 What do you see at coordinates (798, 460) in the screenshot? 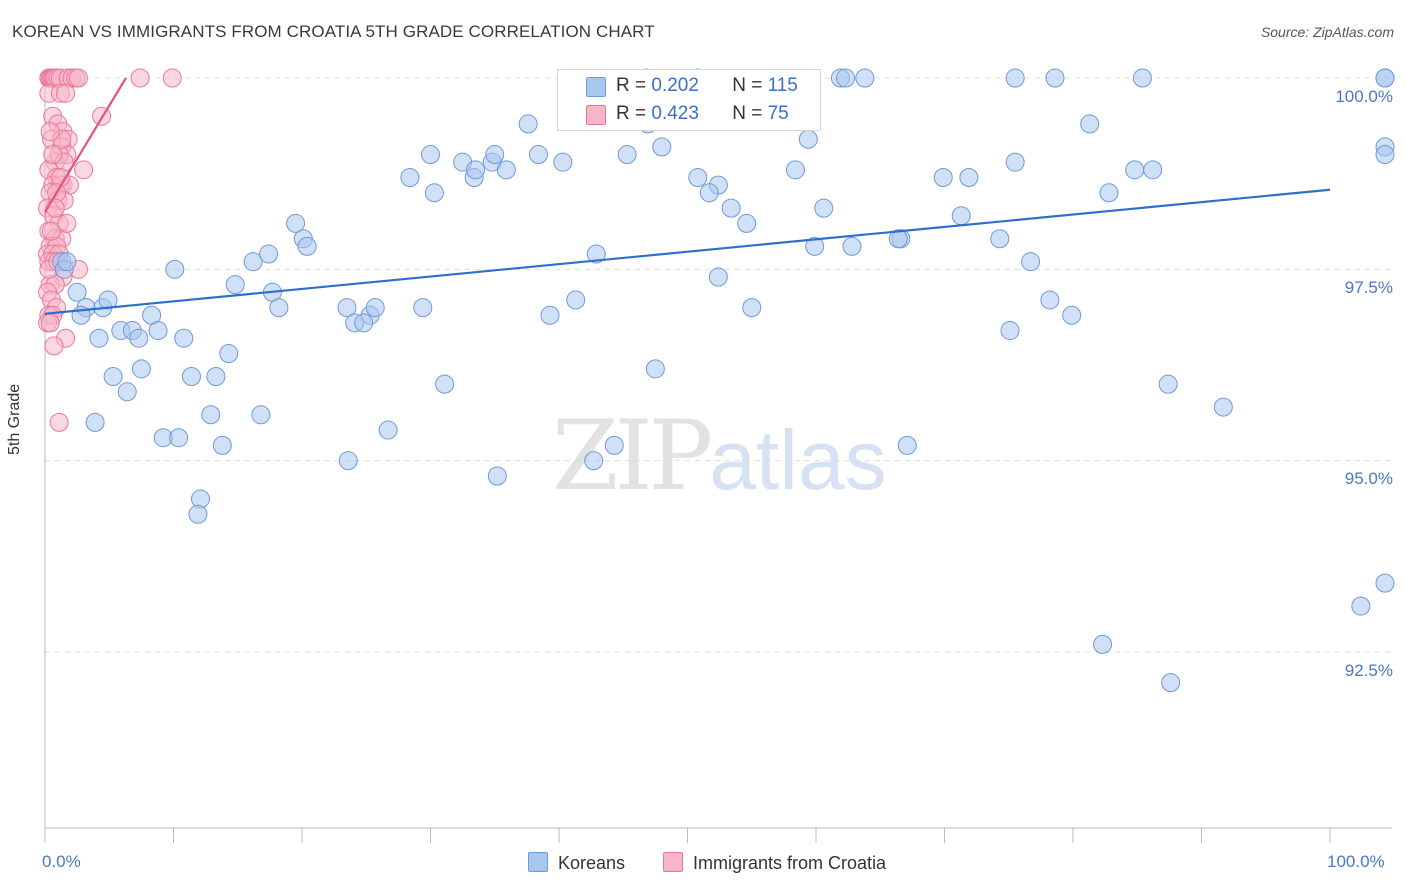
I see `watermark-atlas: atlas` at bounding box center [798, 460].